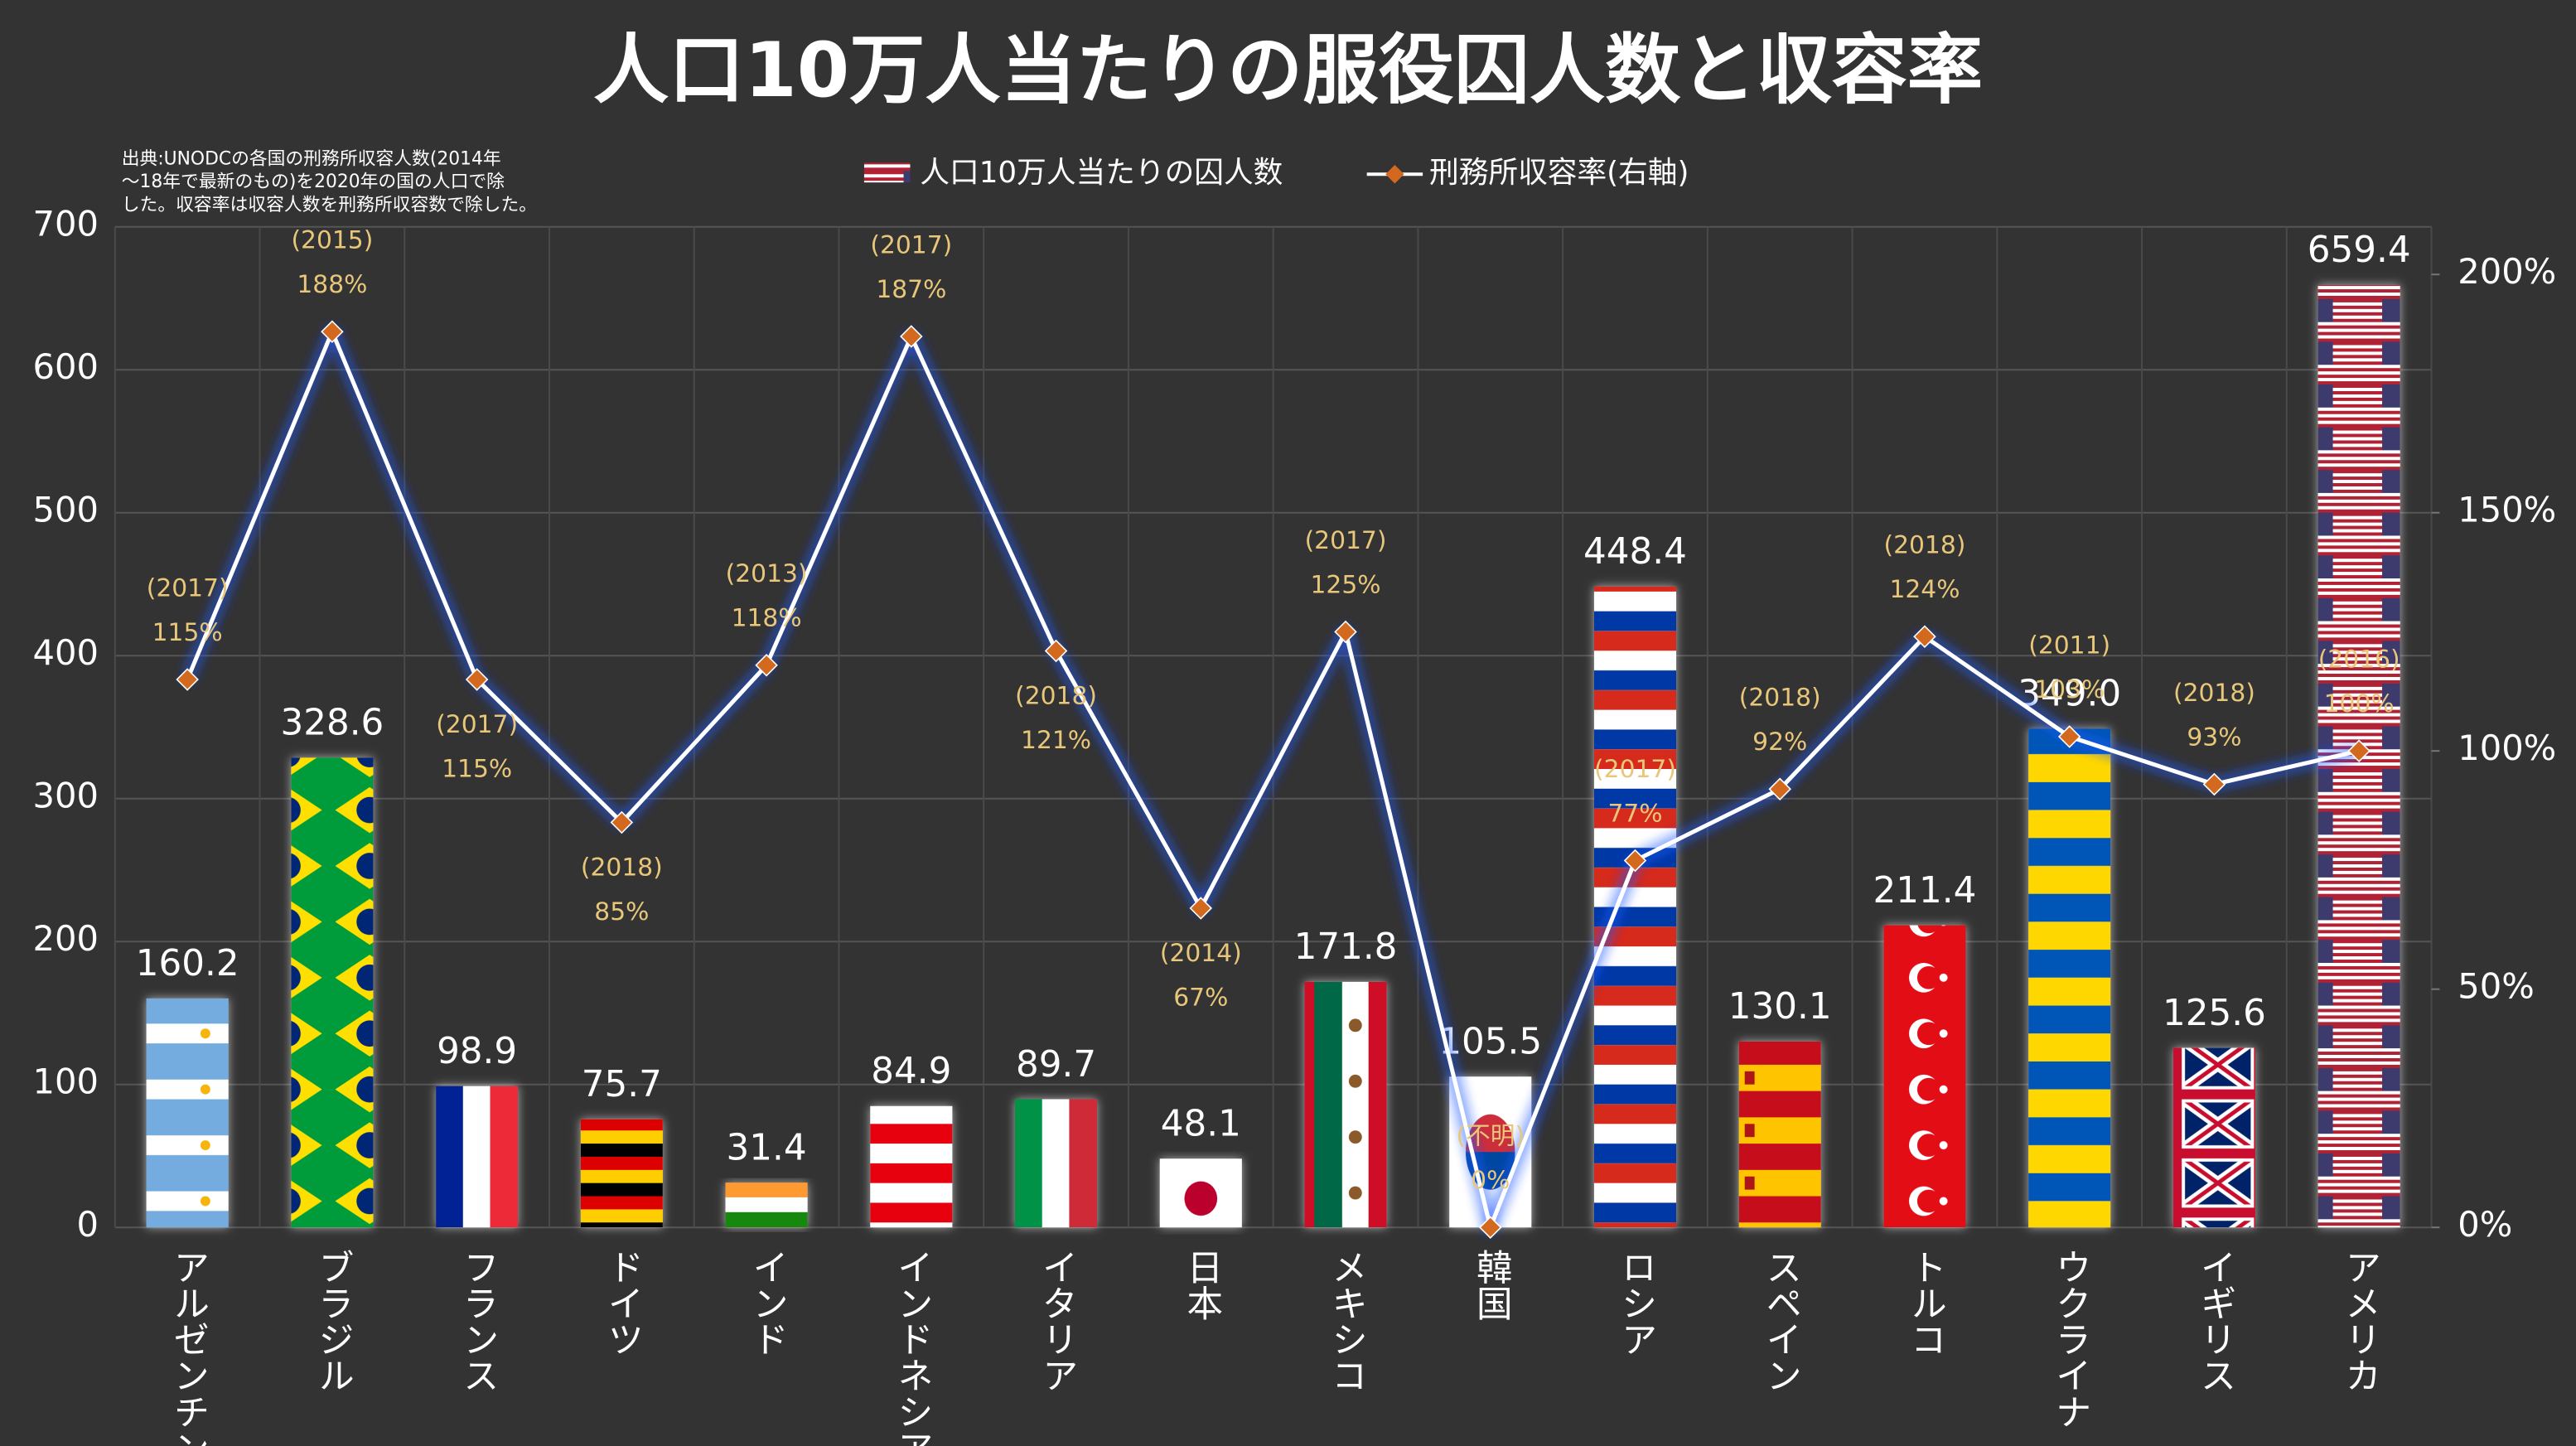  Describe the element at coordinates (1394, 174) in the screenshot. I see `legend-marker` at that location.